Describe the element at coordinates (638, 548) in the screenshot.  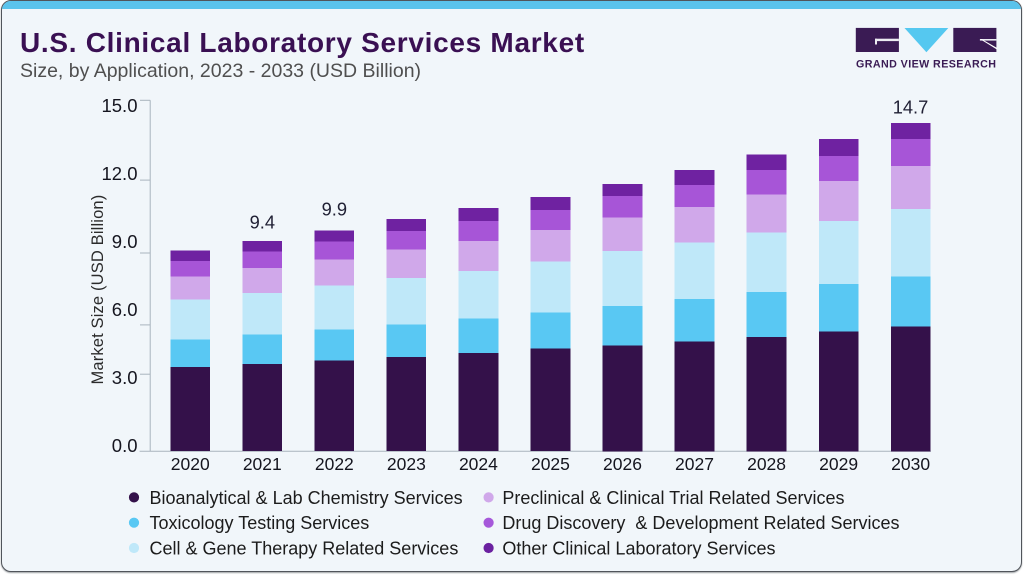
I see `svg-text:Other Clinical Laboratory Serv: Other Clinical Laboratory Services` at that location.